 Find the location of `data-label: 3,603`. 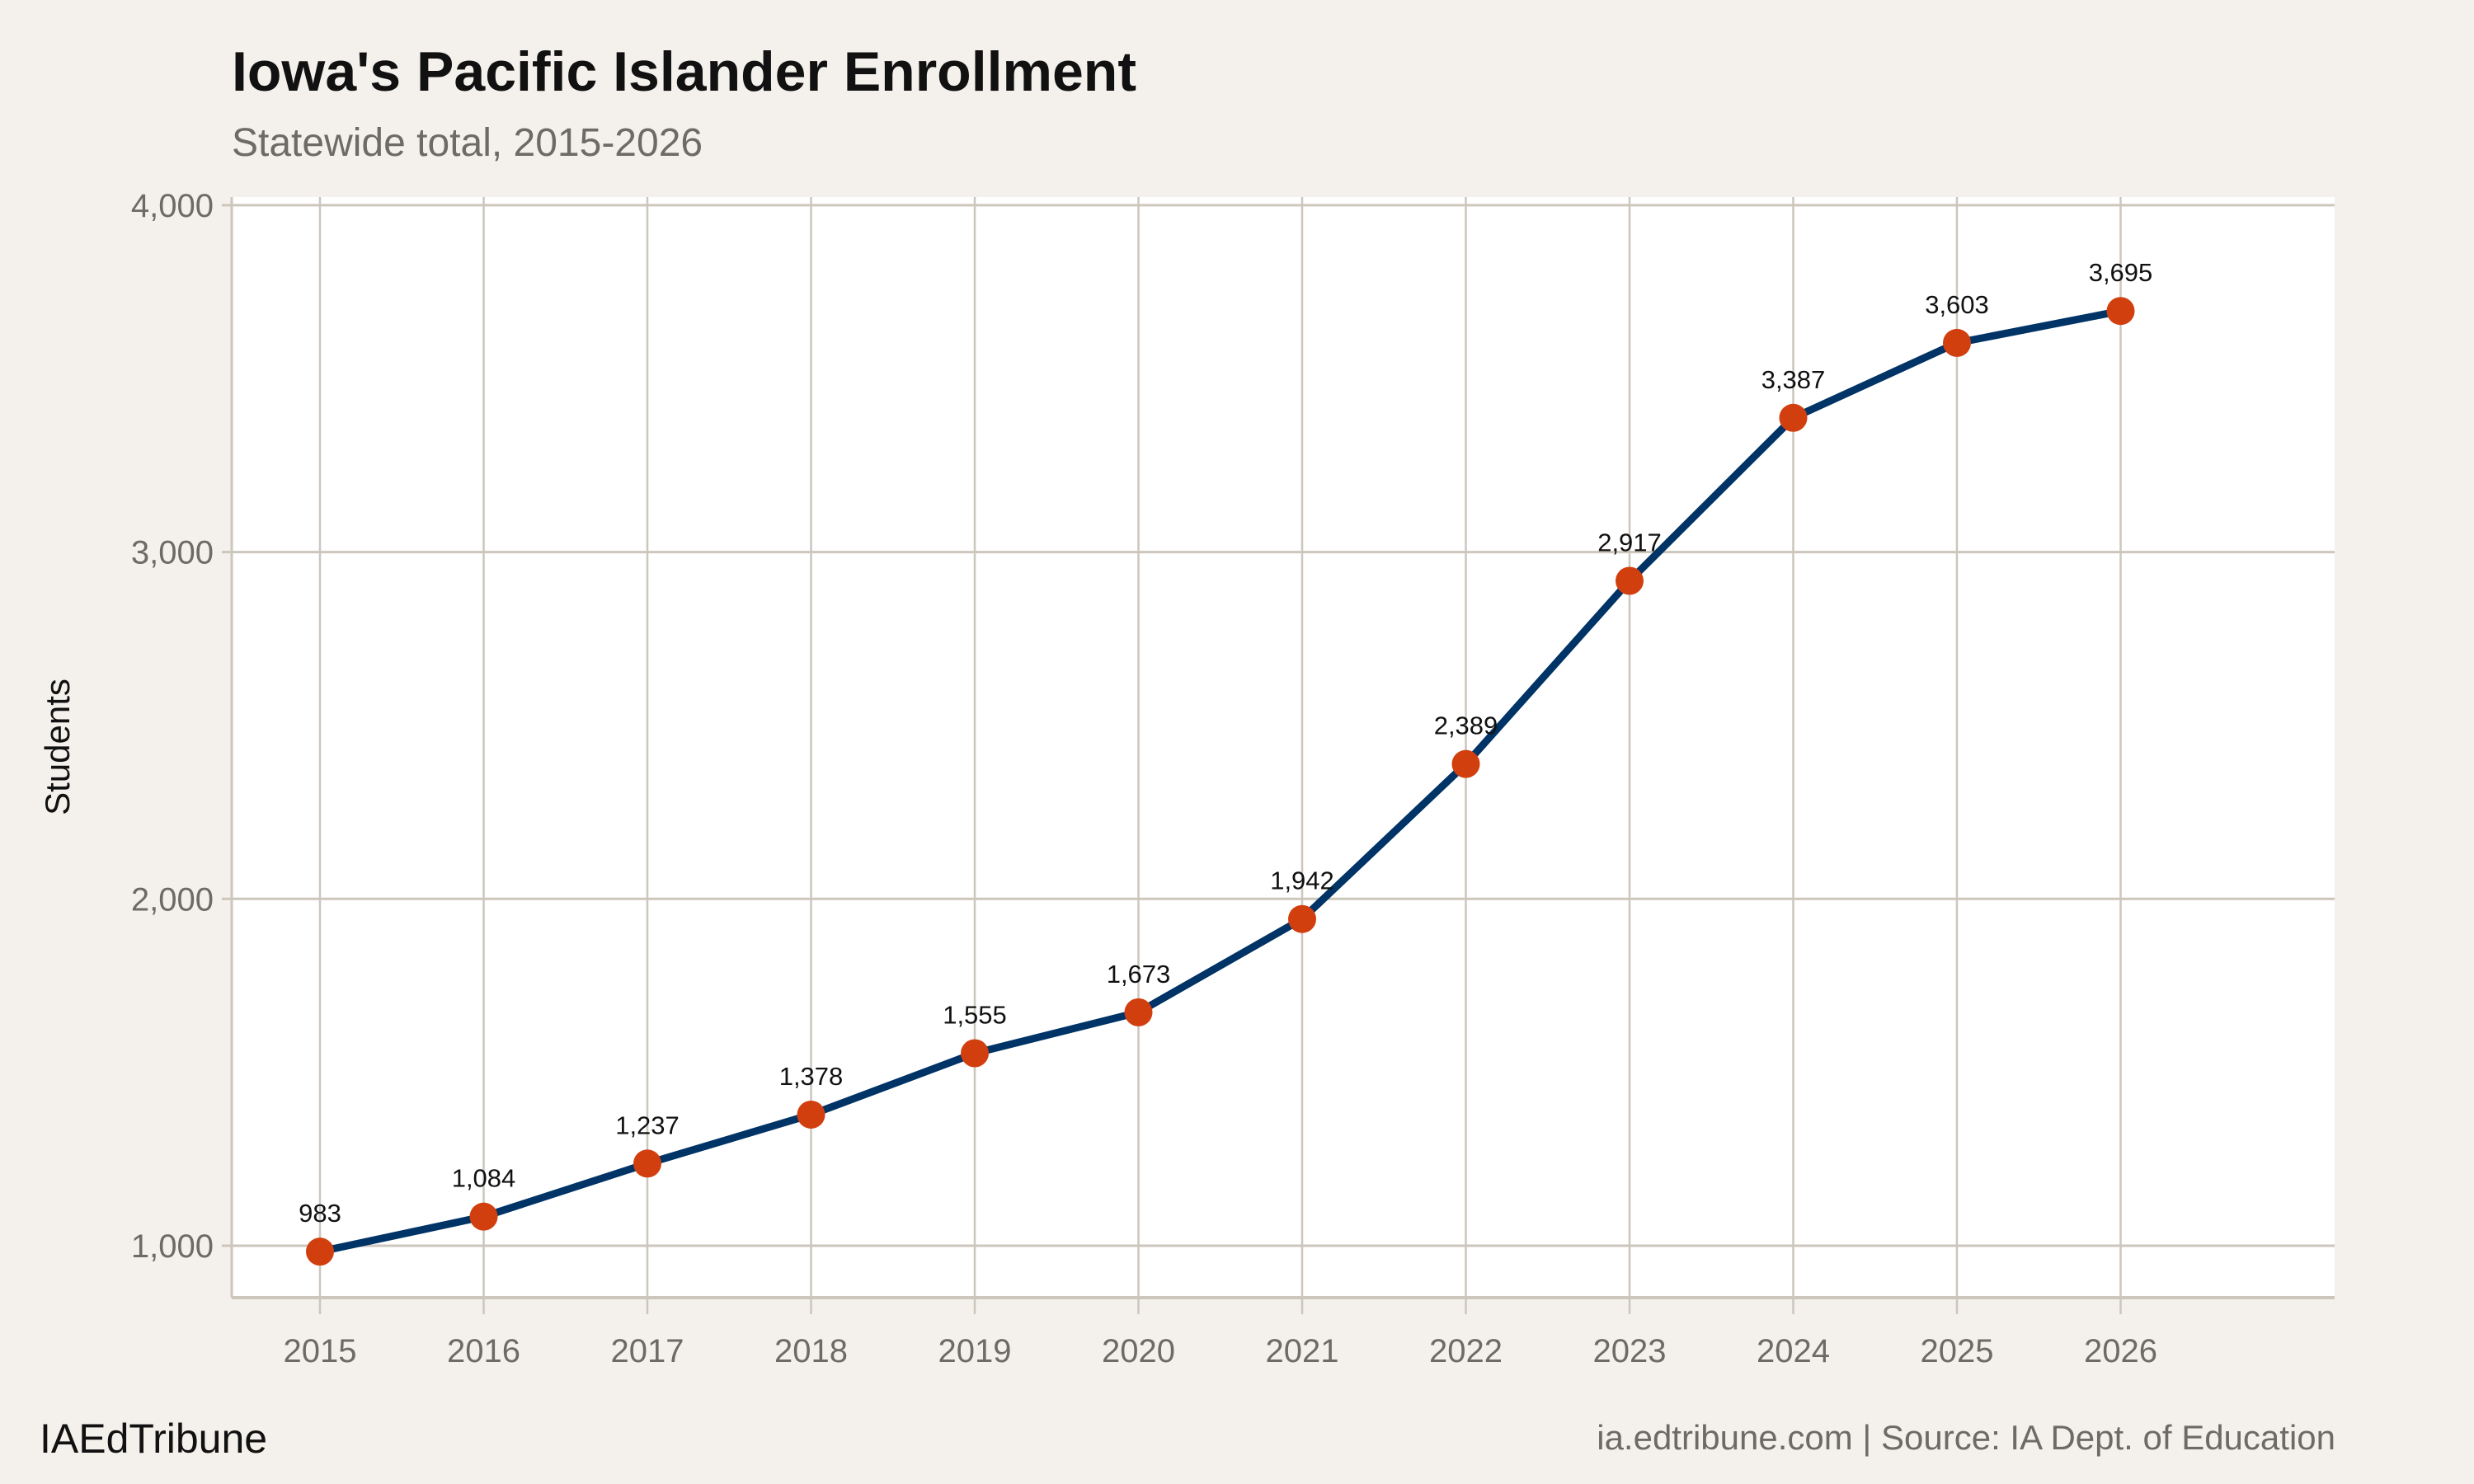

data-label: 3,603 is located at coordinates (1957, 304).